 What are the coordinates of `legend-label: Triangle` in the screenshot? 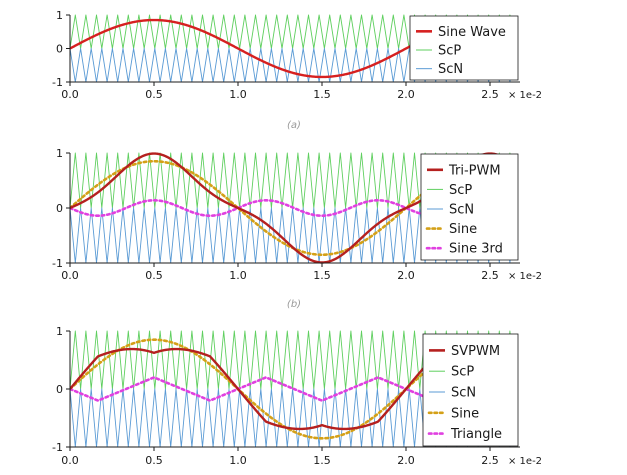 It's located at (476, 434).